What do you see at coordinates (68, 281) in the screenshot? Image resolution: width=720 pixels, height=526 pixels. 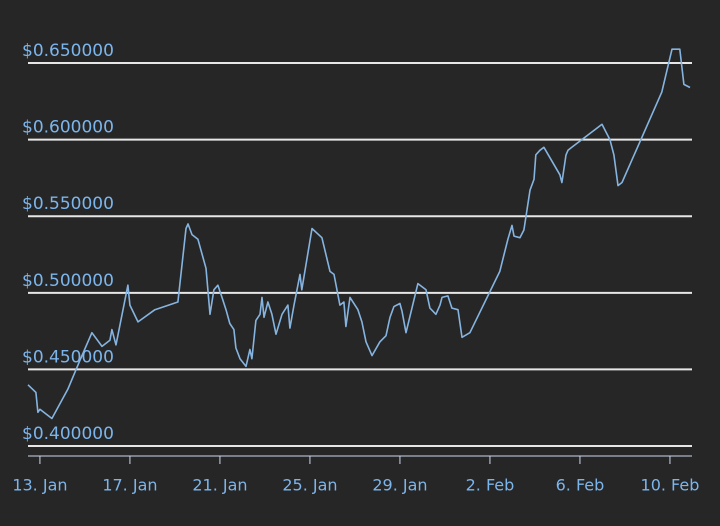 I see `y-tick-label: $0.500000` at bounding box center [68, 281].